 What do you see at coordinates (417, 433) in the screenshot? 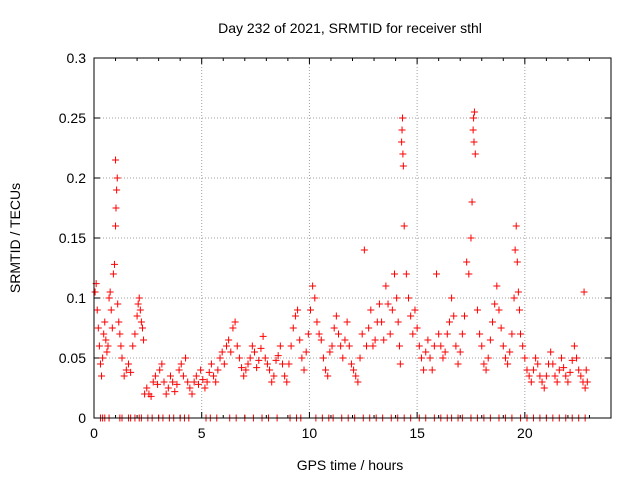
I see `x-tick-label: 15` at bounding box center [417, 433].